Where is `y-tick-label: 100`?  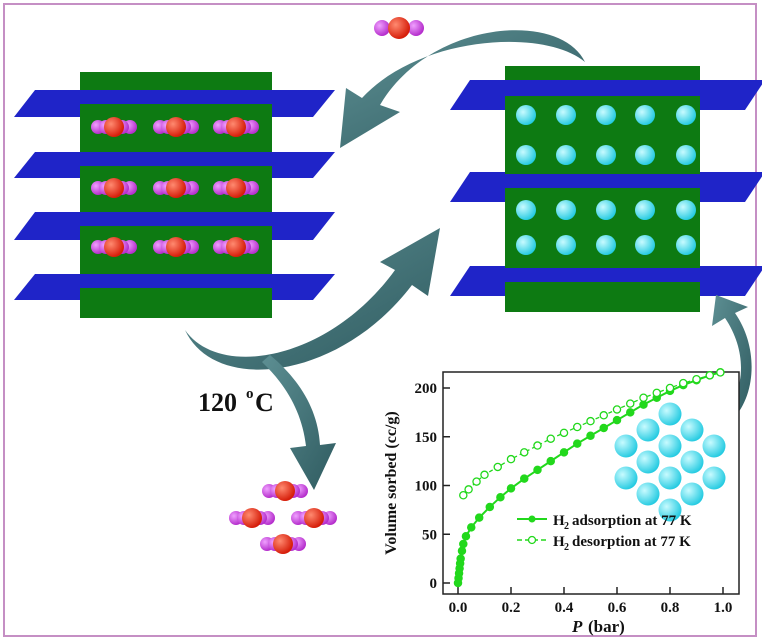
y-tick-label: 100 is located at coordinates (426, 487).